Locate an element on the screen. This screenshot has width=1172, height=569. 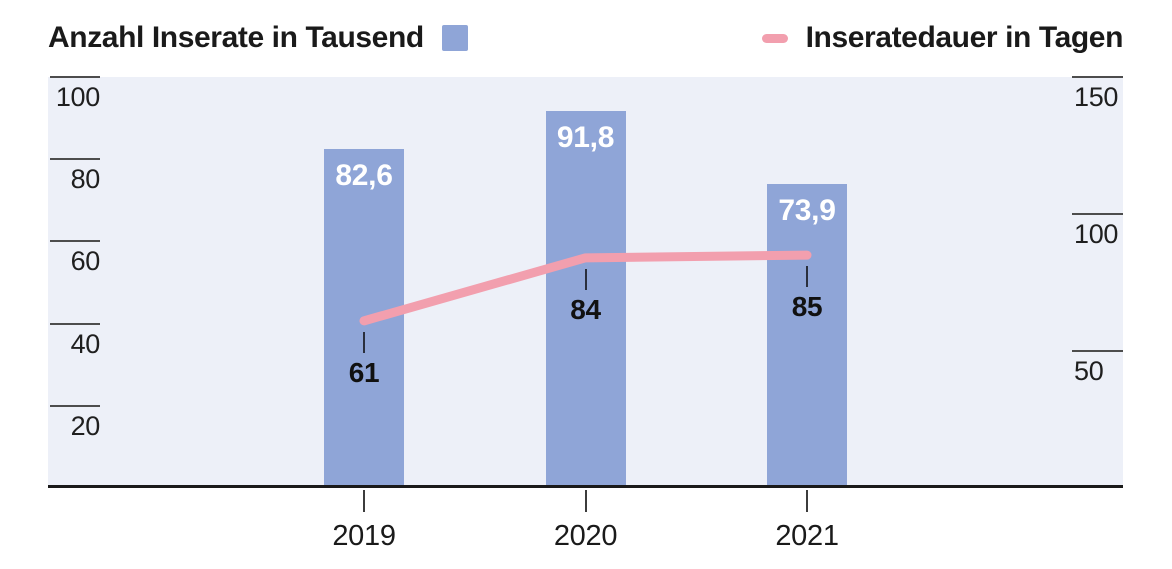
line-series is located at coordinates (585, 288).